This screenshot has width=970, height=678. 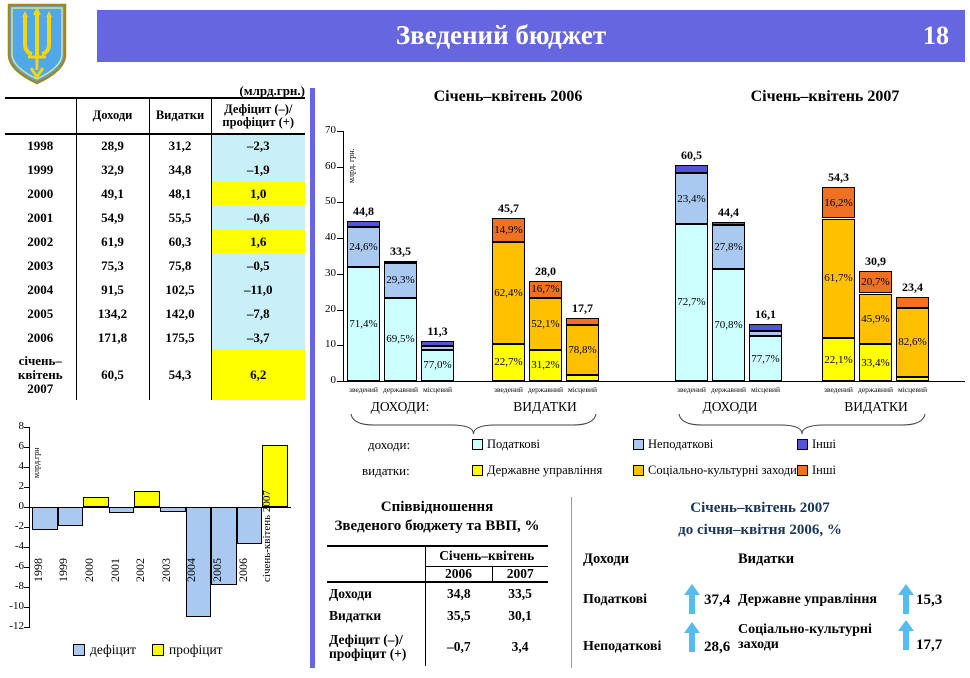 What do you see at coordinates (155, 266) in the screenshot?
I see `table-row: 2003 75,3 75,8 –0,5` at bounding box center [155, 266].